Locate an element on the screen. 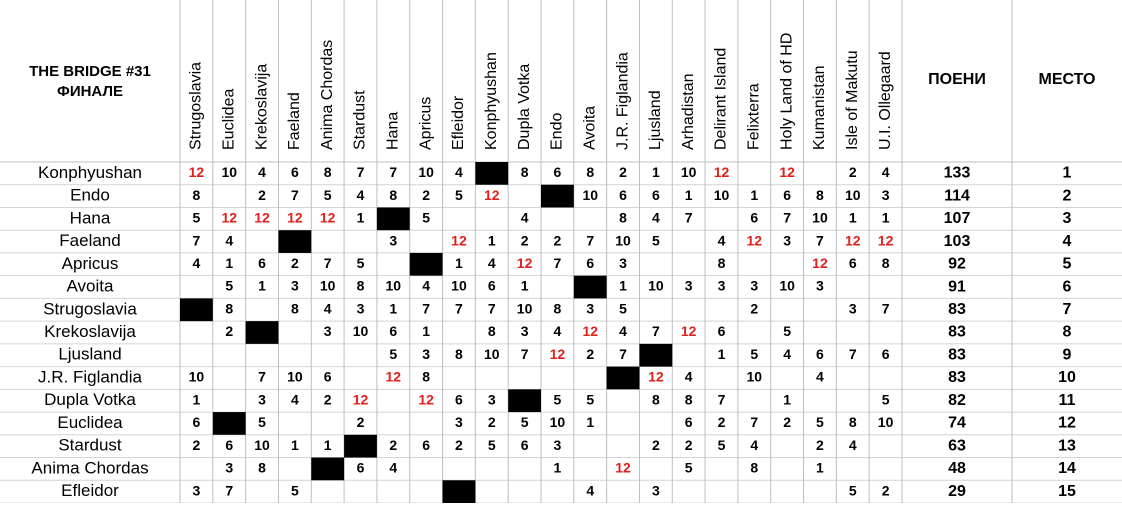 The width and height of the screenshot is (1122, 508). country-name: Ljusland is located at coordinates (89, 354).